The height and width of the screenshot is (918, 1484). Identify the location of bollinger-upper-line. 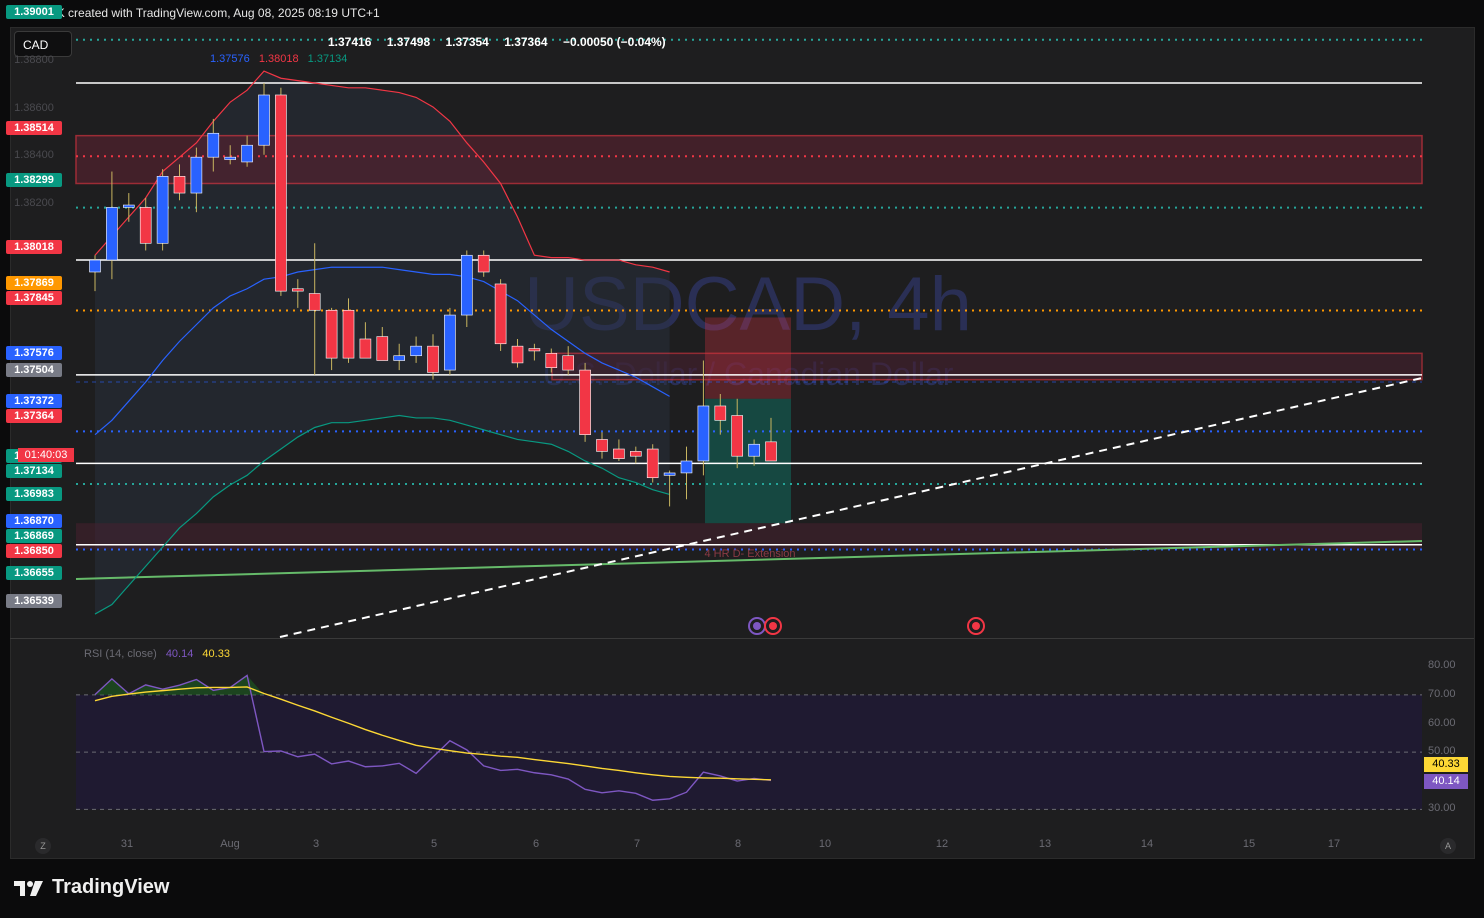
(382, 171).